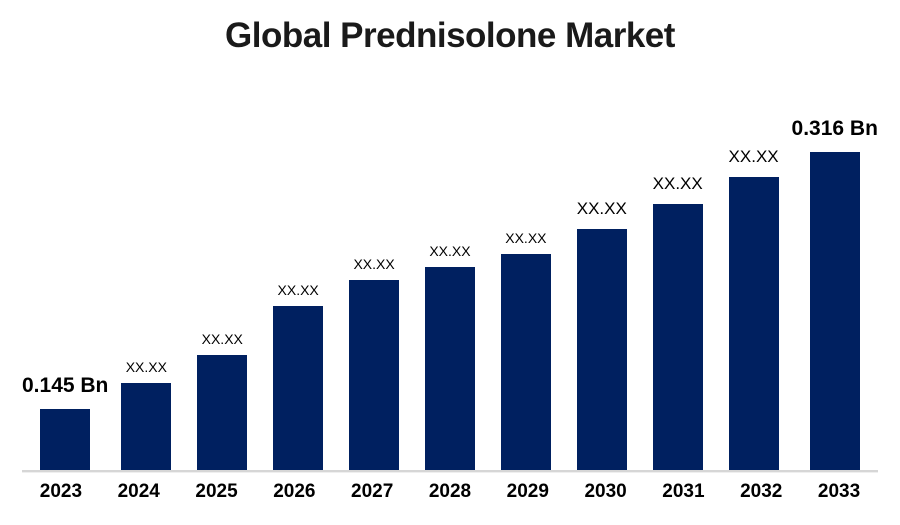  Describe the element at coordinates (450, 35) in the screenshot. I see `chart-title: Global Prednisolone Market` at that location.